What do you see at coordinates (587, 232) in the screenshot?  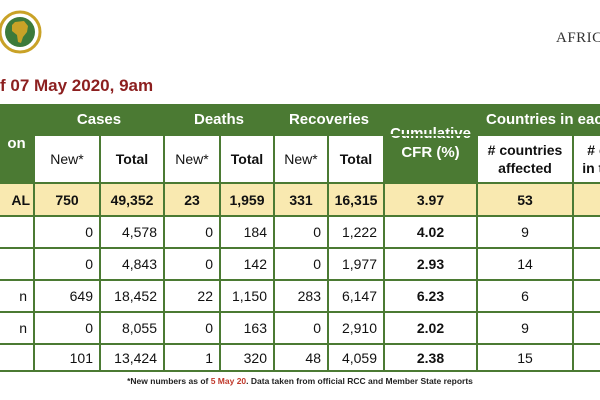 I see `row-1-partial` at bounding box center [587, 232].